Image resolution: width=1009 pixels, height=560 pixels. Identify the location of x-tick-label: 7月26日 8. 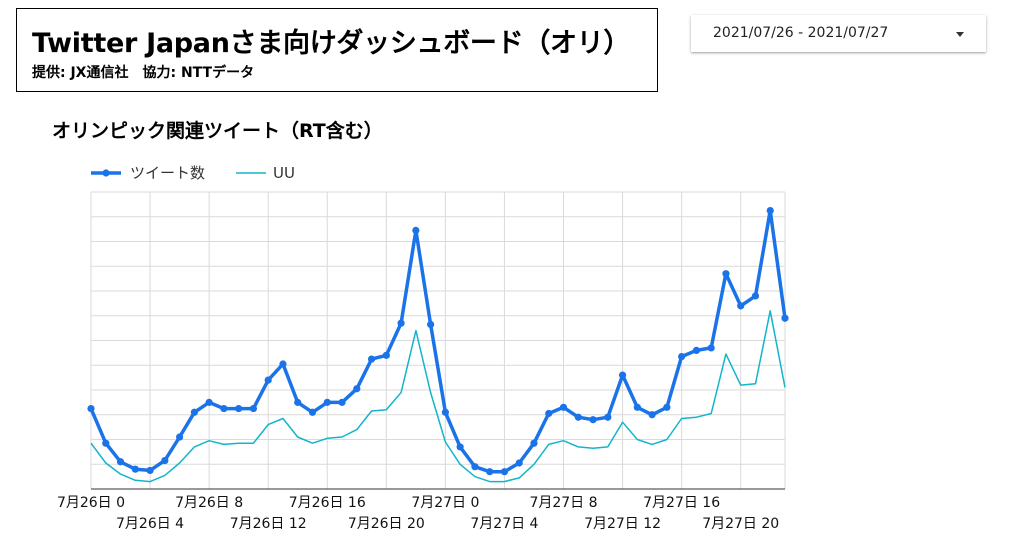
(209, 503).